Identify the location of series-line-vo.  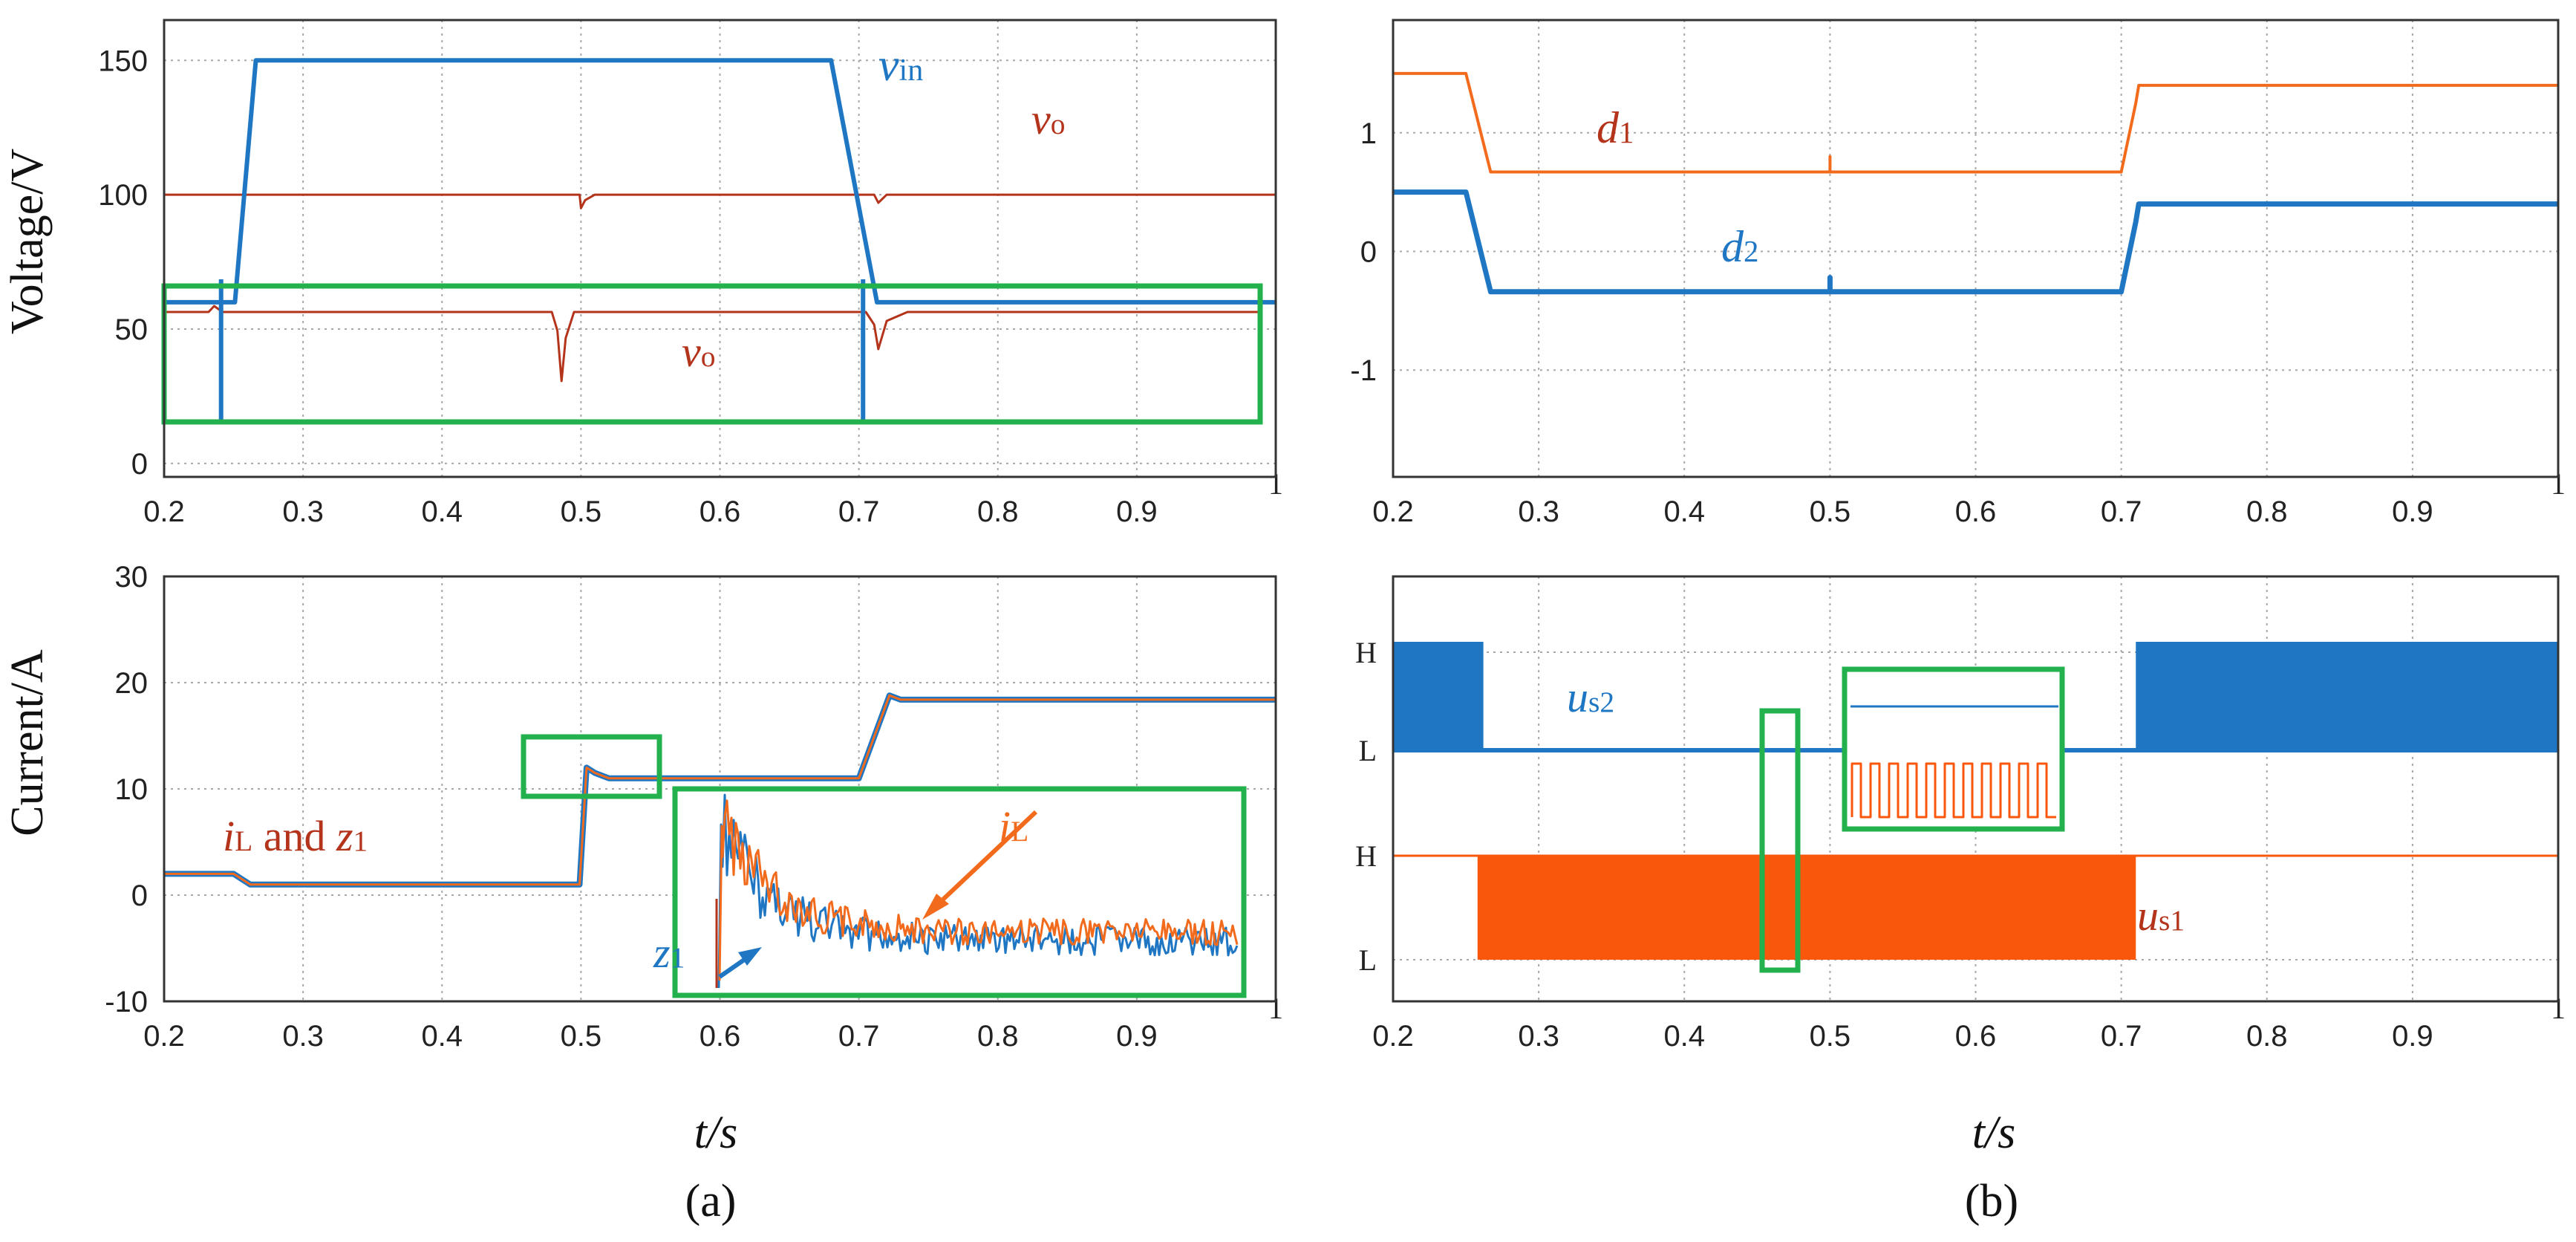
(720, 201).